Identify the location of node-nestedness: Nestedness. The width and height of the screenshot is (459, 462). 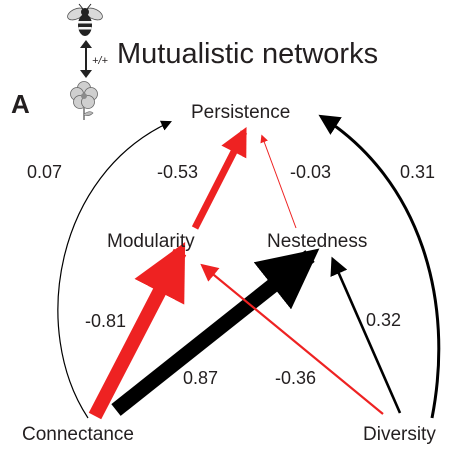
(317, 241).